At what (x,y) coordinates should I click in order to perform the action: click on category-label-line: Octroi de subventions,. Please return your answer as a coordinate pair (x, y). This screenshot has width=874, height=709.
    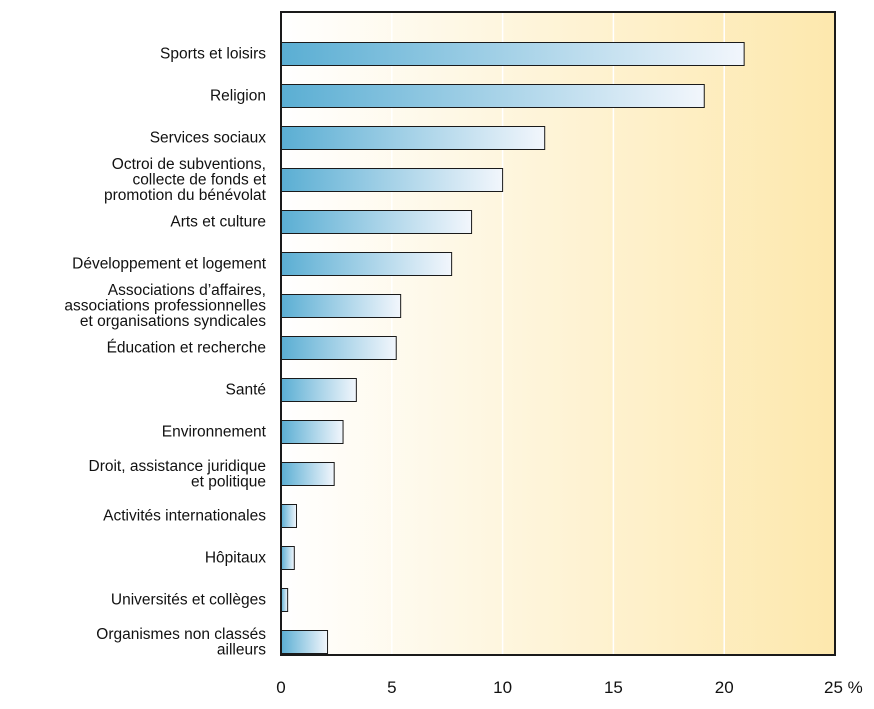
    Looking at the image, I should click on (189, 164).